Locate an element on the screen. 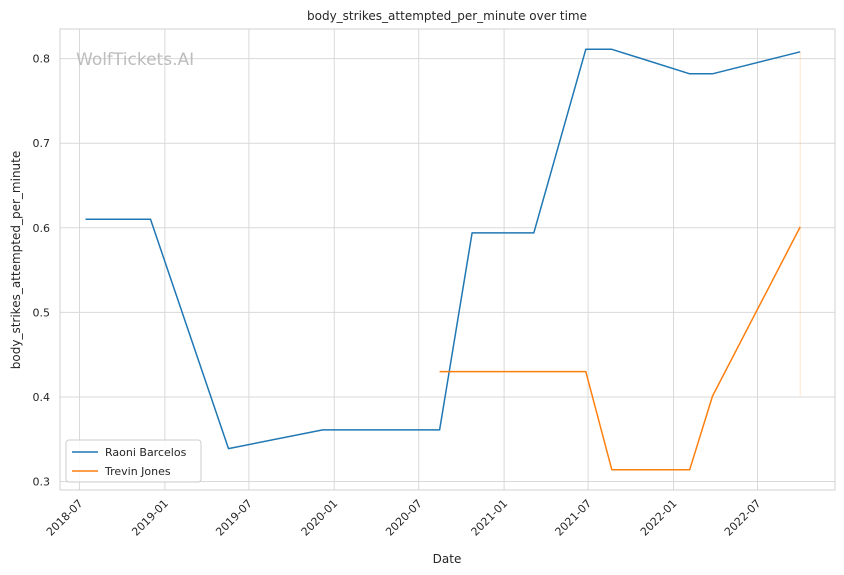 Image resolution: width=844 pixels, height=575 pixels. y-tick-label: 0.6 is located at coordinates (42, 228).